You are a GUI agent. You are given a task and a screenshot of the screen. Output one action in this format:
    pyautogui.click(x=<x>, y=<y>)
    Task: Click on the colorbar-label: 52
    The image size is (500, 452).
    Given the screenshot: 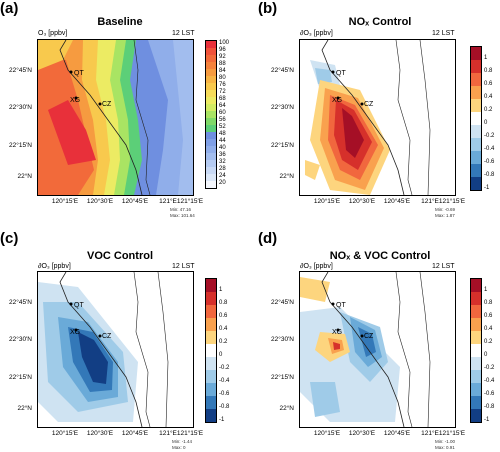 What is the action you would take?
    pyautogui.click(x=222, y=127)
    